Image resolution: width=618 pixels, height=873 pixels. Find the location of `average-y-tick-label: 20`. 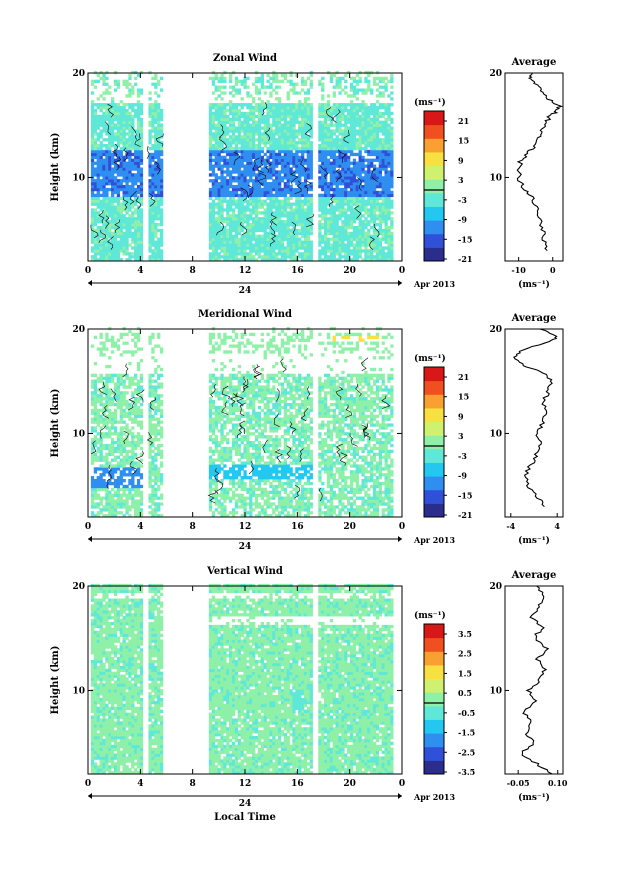

average-y-tick-label: 20 is located at coordinates (495, 74).